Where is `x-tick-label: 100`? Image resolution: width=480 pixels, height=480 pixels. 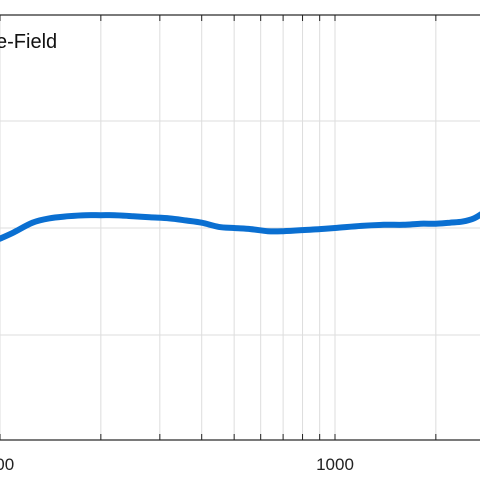
x-tick-label: 100 is located at coordinates (7, 464).